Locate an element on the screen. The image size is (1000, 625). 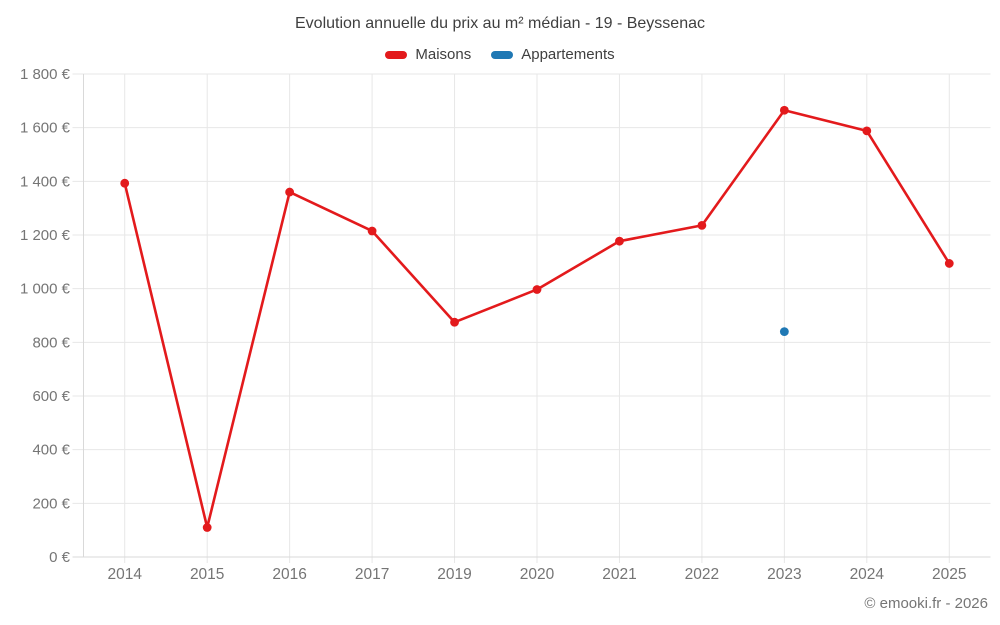
y-tick-label: 600 € is located at coordinates (51, 396).